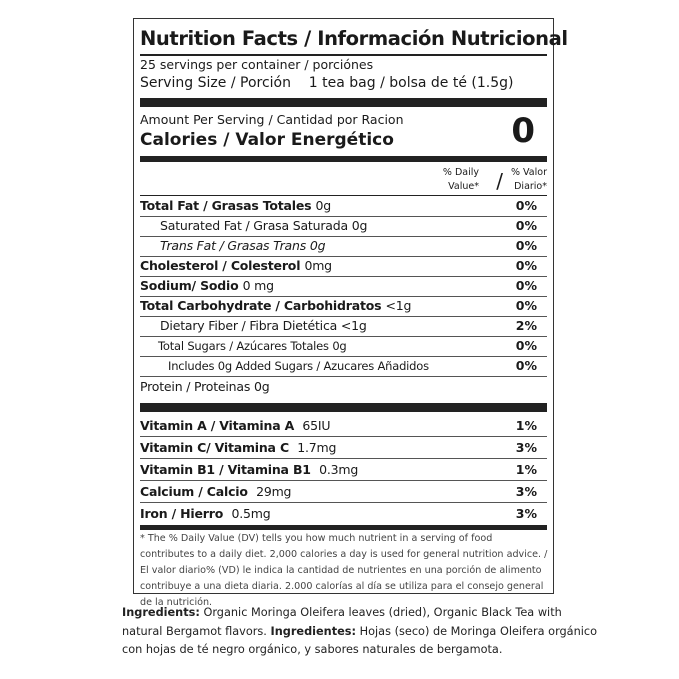 This screenshot has height=679, width=679. What do you see at coordinates (272, 119) in the screenshot?
I see `amount-per-serving: Amount Per Serving / Cantidad por Racion` at bounding box center [272, 119].